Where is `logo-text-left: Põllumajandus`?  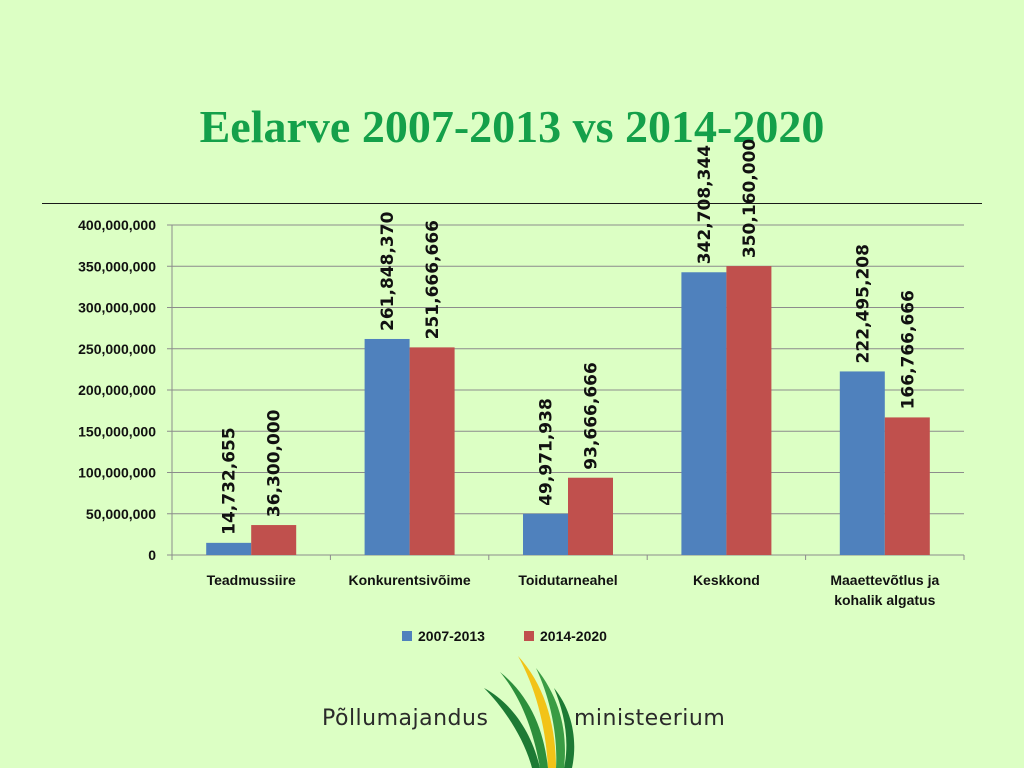
logo-text-left: Põllumajandus is located at coordinates (405, 718).